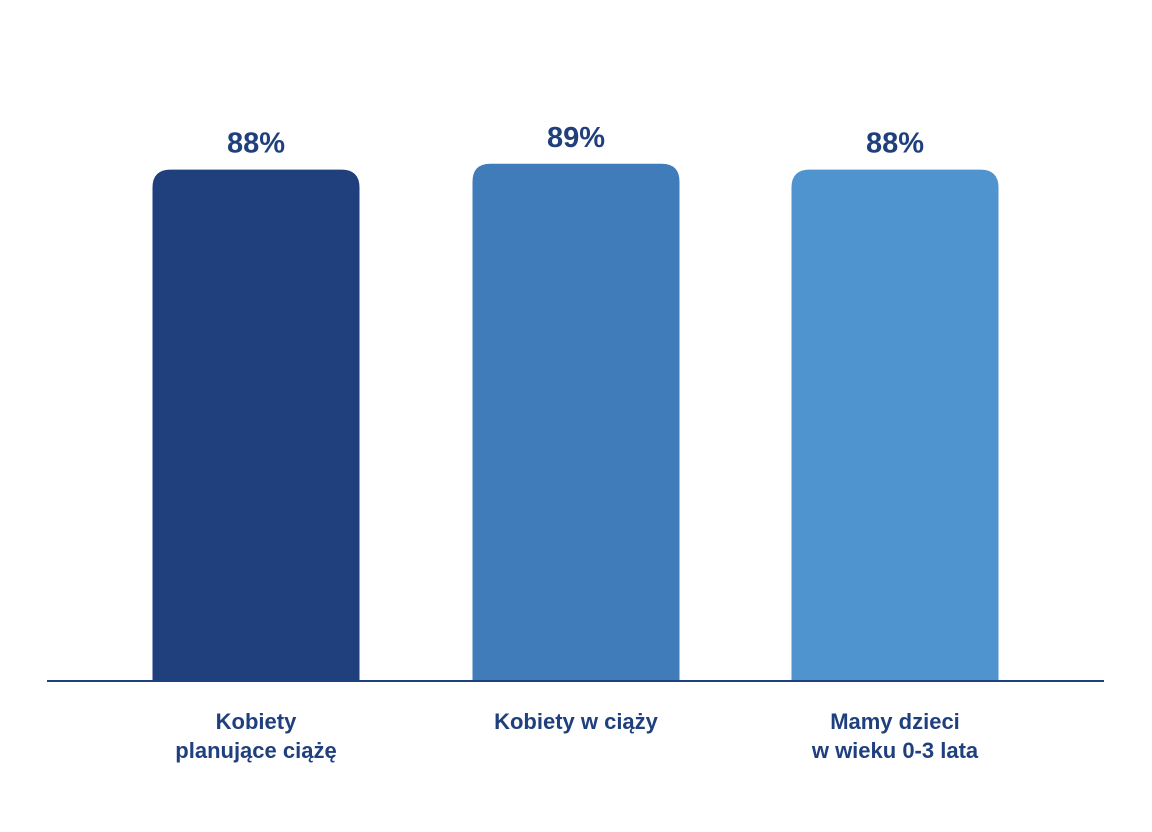  Describe the element at coordinates (895, 721) in the screenshot. I see `category-label-3-line-1: Mamy dzieci` at that location.